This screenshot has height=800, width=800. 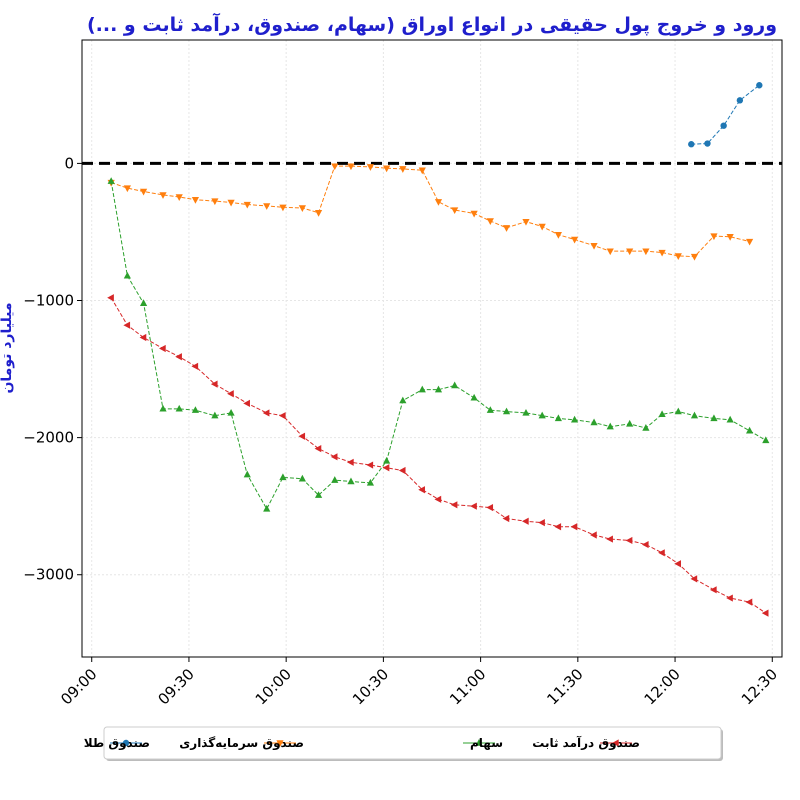 What do you see at coordinates (725, 115) in the screenshot?
I see `series-circle` at bounding box center [725, 115].